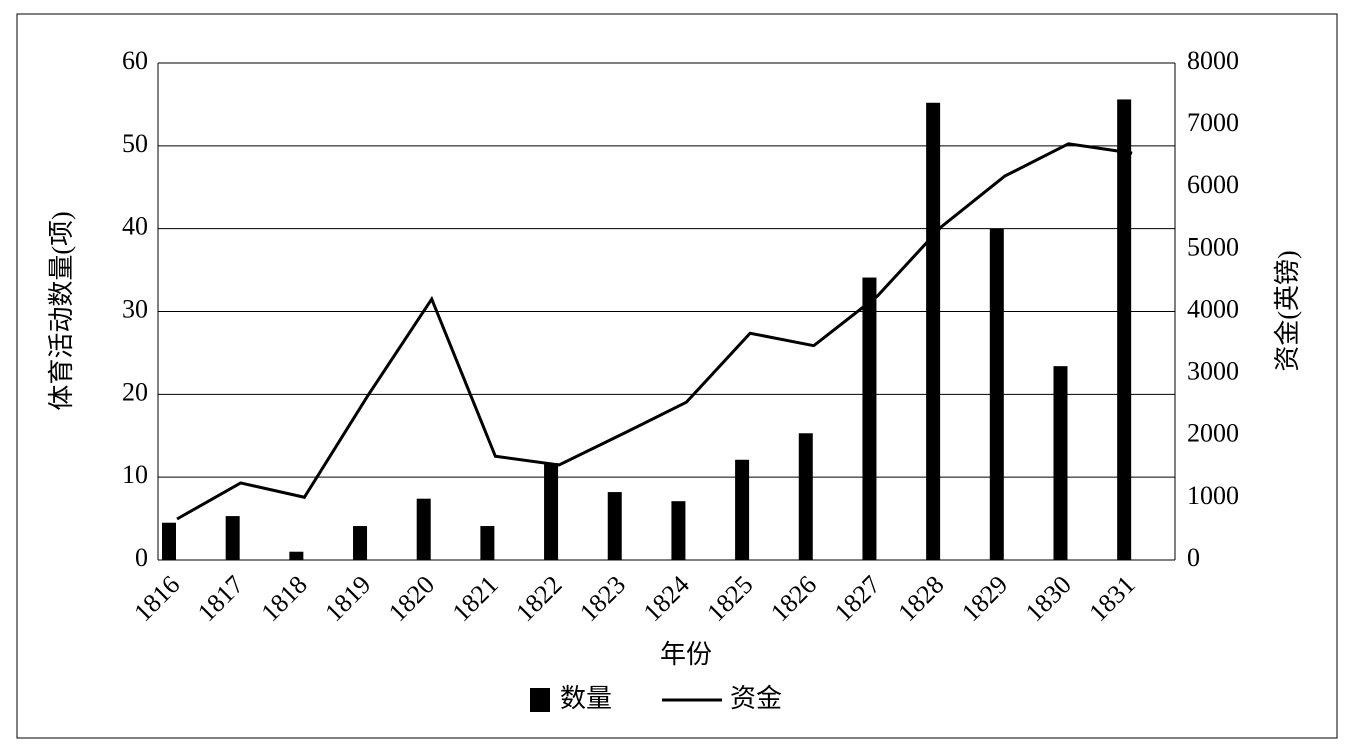 This screenshot has height=755, width=1355. Describe the element at coordinates (540, 700) in the screenshot. I see `legend-swatch` at that location.